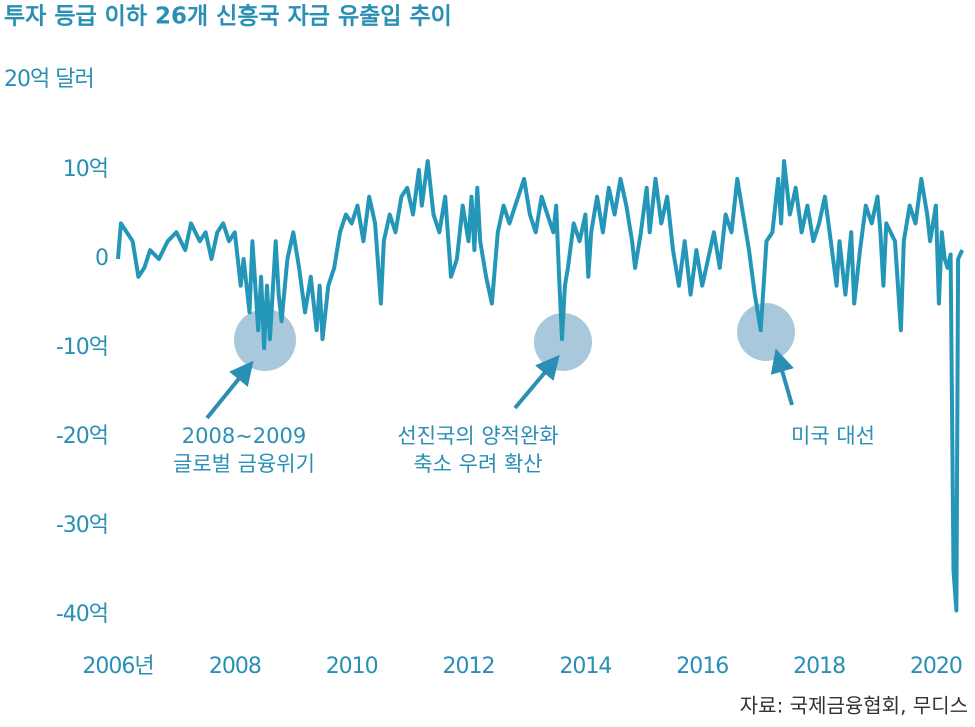 The image size is (975, 727). I want to click on y-tick-label: -30억, so click(82, 525).